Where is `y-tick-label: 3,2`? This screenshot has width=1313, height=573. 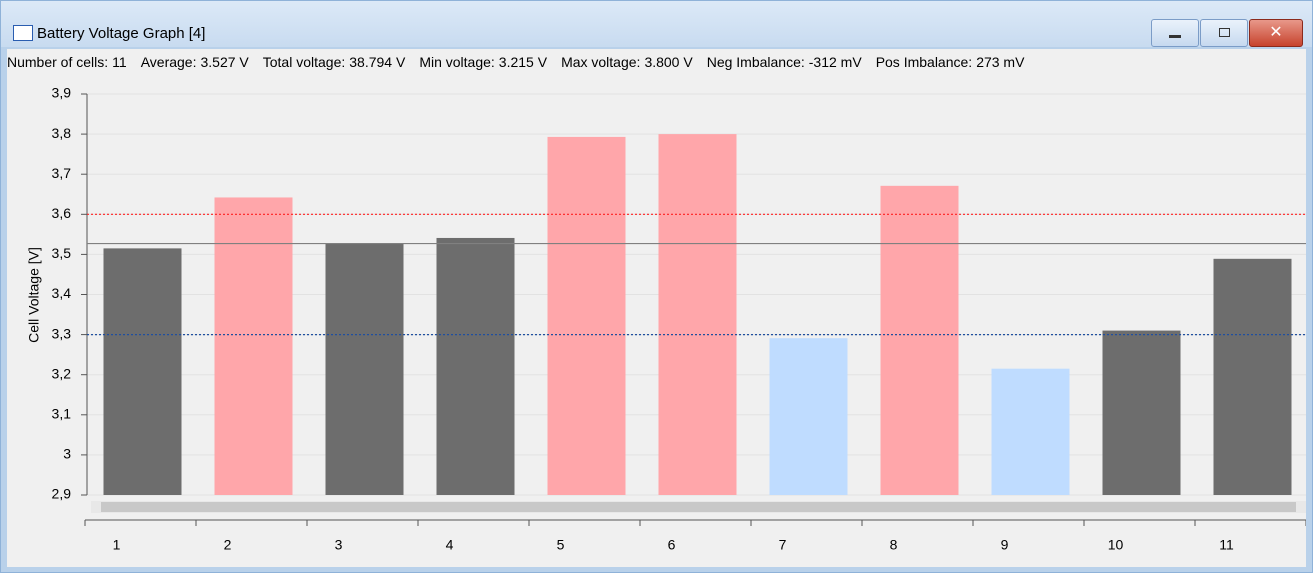 y-tick-label: 3,2 is located at coordinates (62, 373).